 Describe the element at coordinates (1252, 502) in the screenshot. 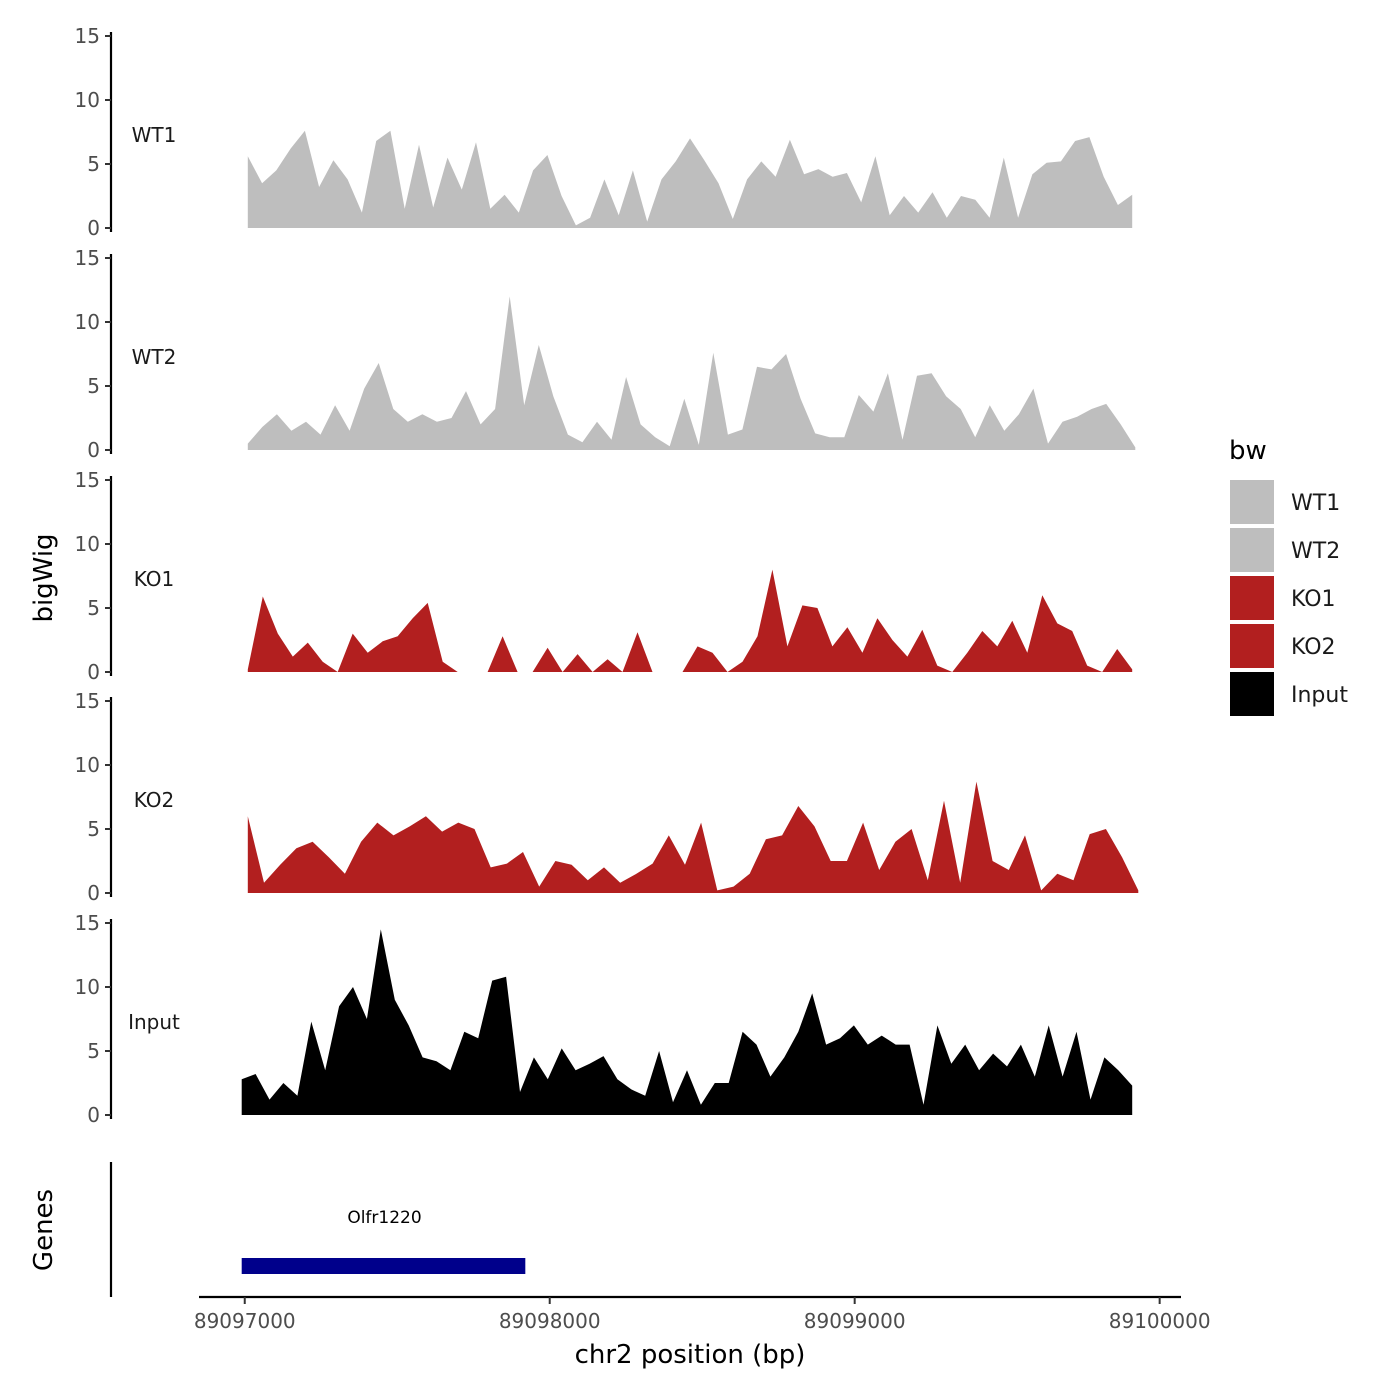

I see `legend-key-wt1` at that location.